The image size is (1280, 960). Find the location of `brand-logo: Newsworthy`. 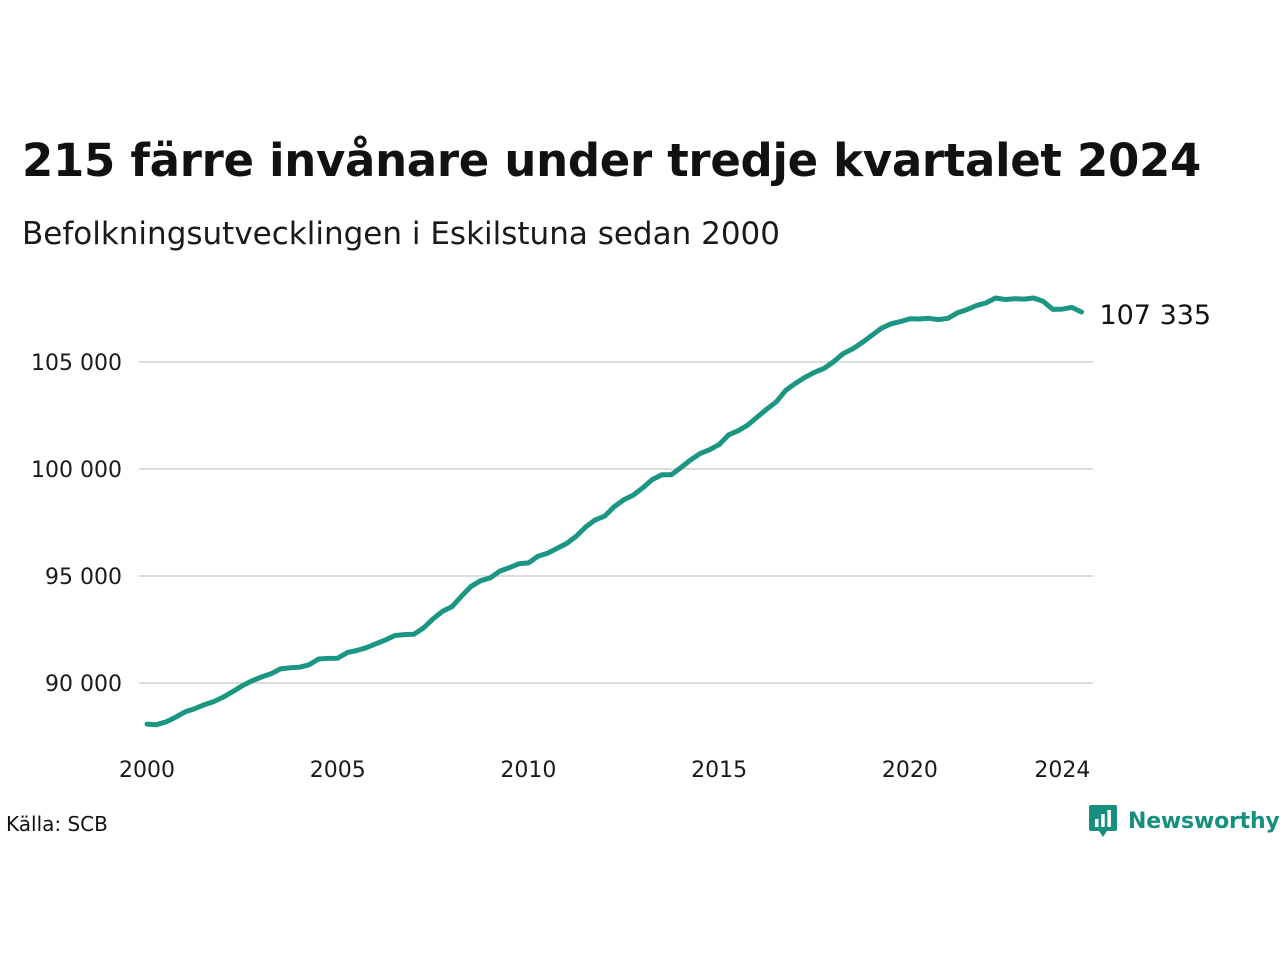

brand-logo: Newsworthy is located at coordinates (1184, 821).